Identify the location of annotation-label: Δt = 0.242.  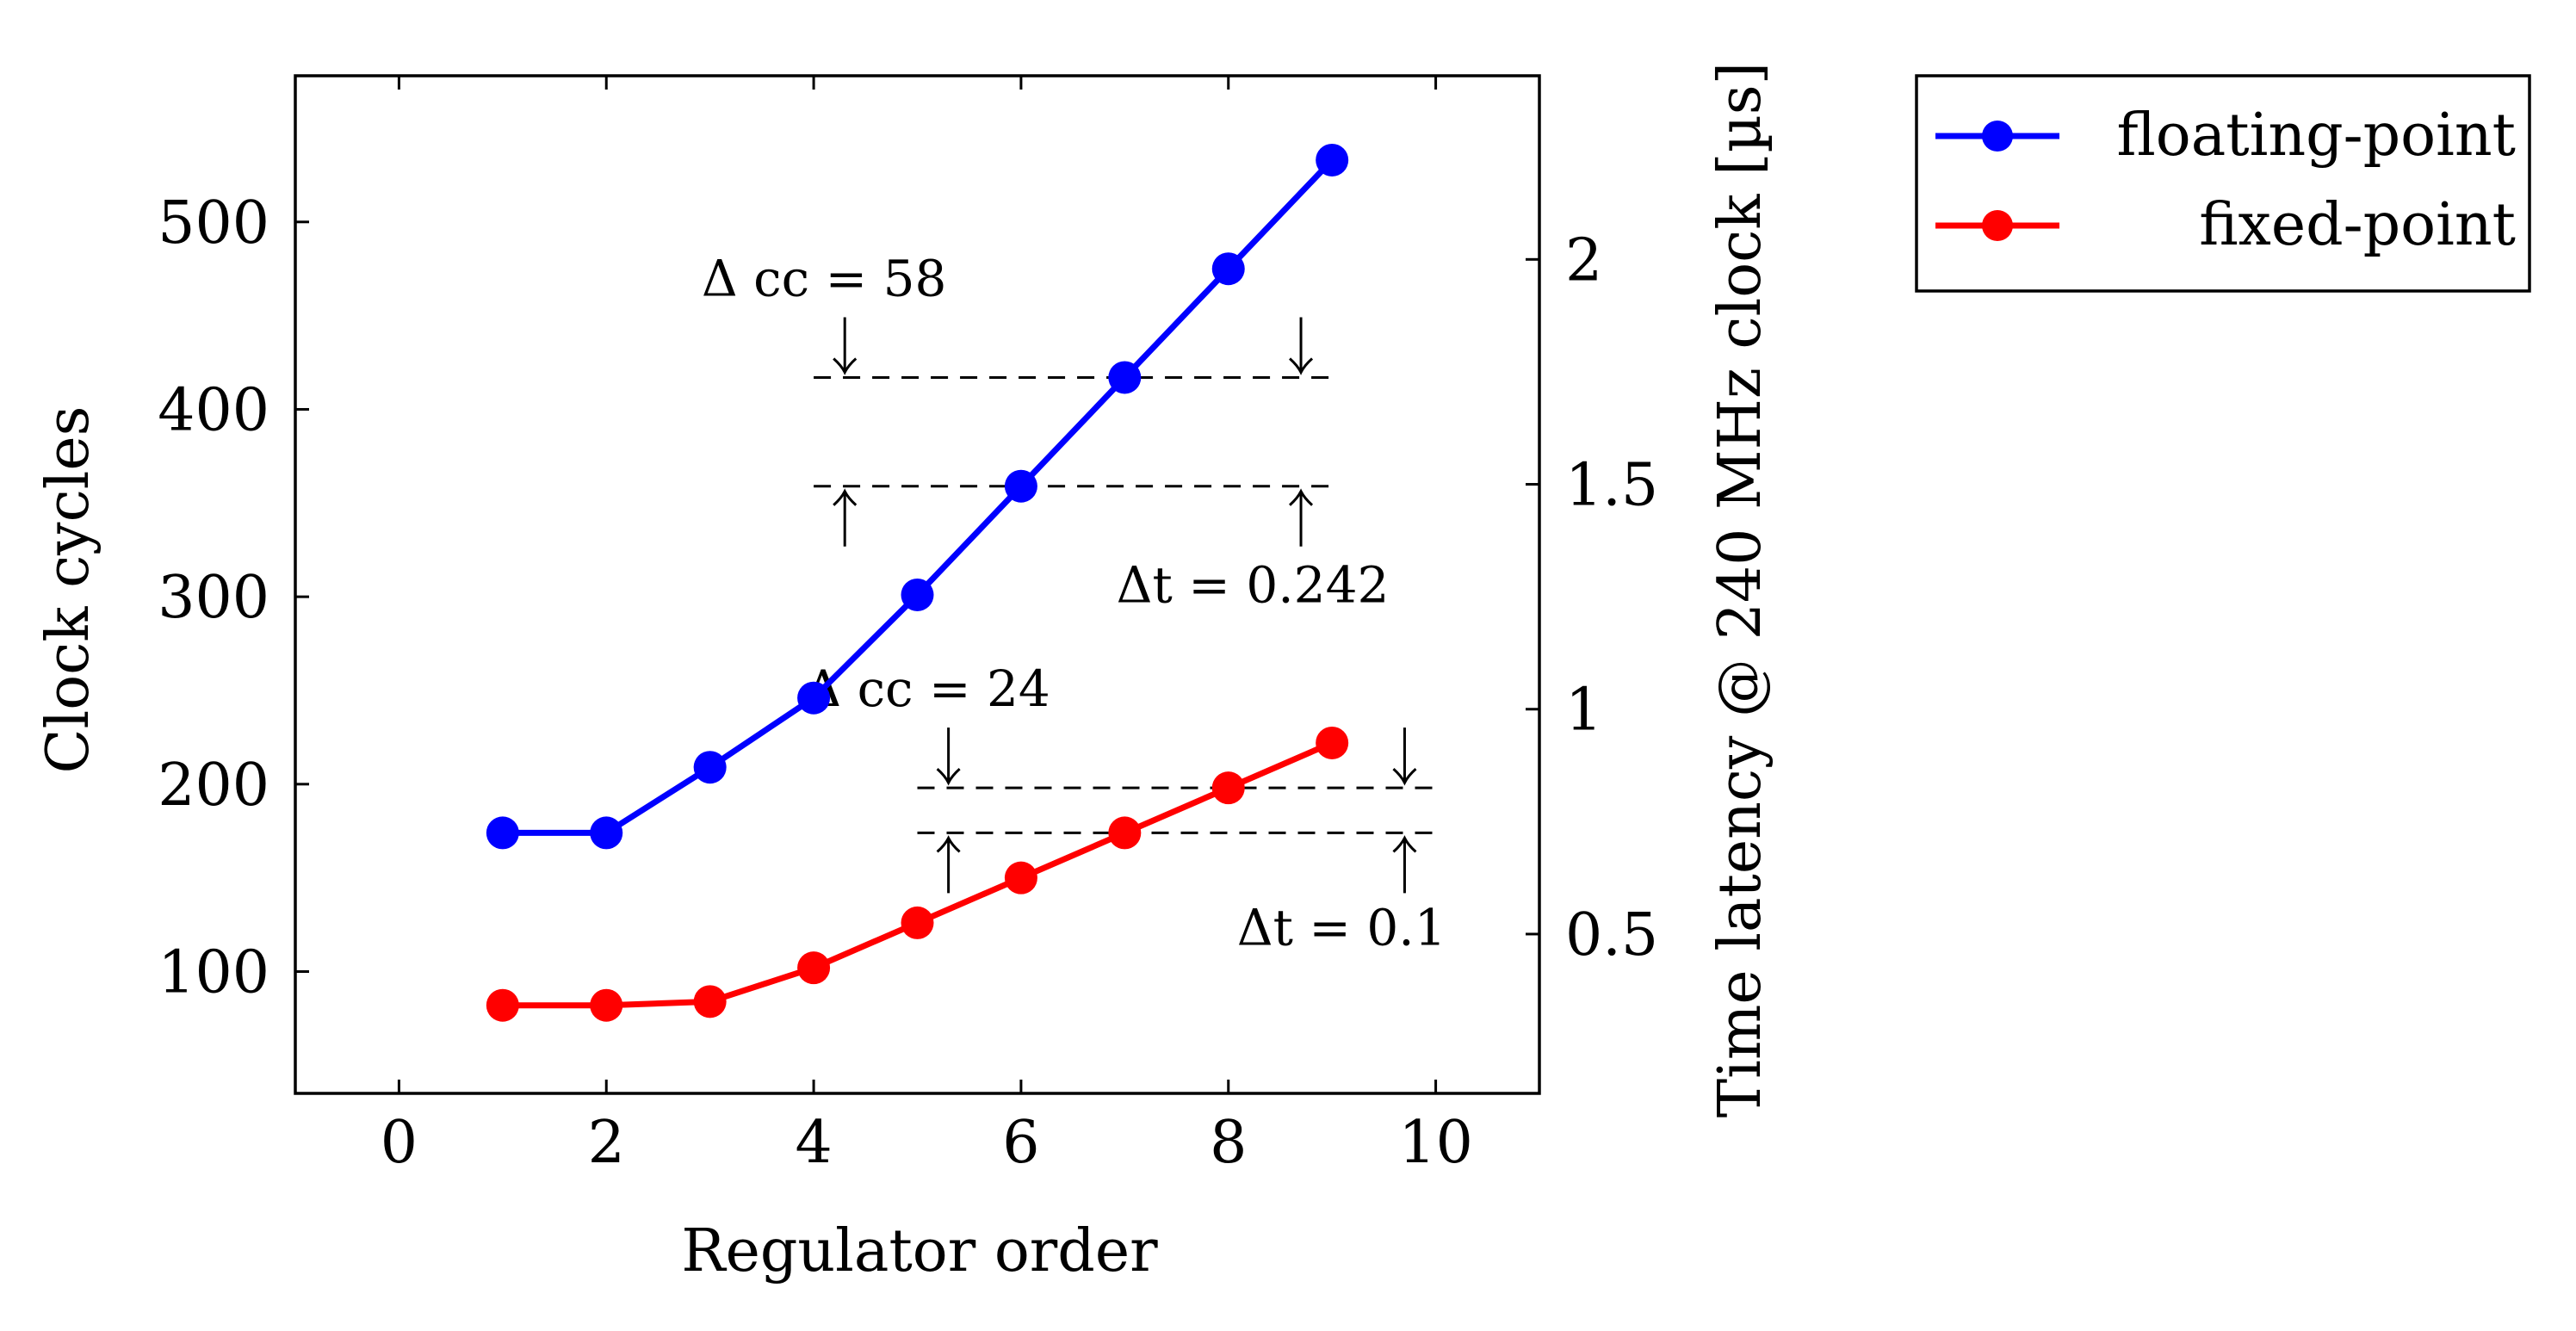
(1253, 585).